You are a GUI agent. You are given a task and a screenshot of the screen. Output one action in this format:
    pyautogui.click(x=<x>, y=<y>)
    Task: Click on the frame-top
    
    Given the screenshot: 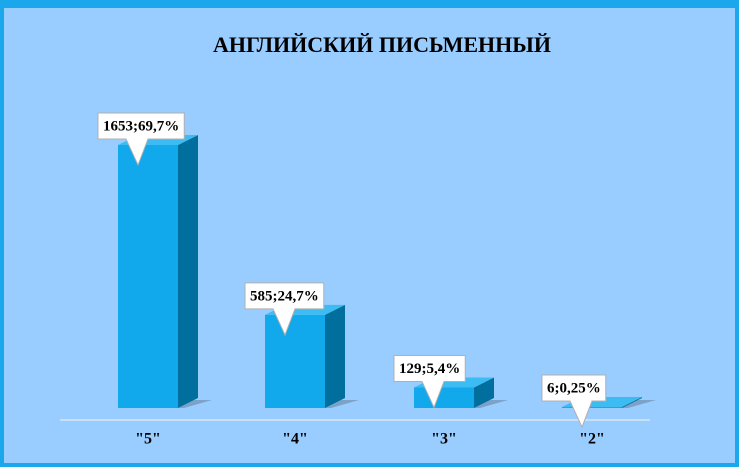 What is the action you would take?
    pyautogui.click(x=369, y=4)
    